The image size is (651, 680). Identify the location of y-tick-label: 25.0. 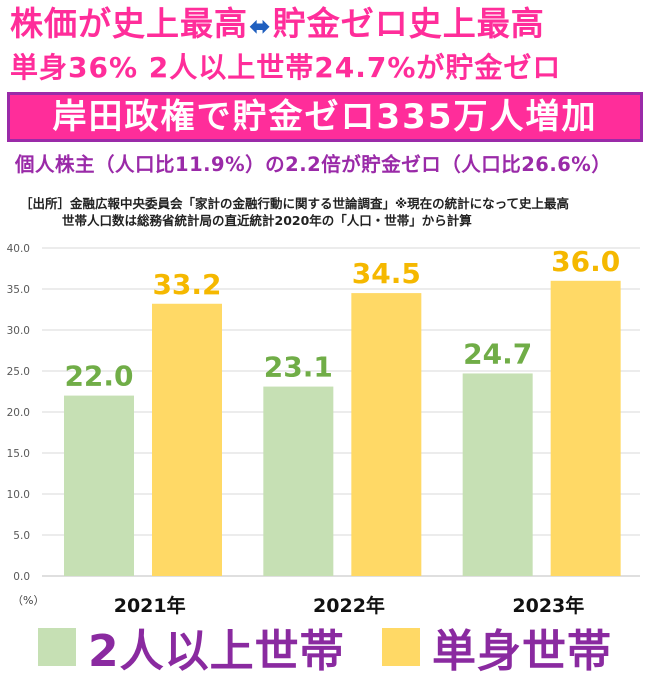
(18, 372).